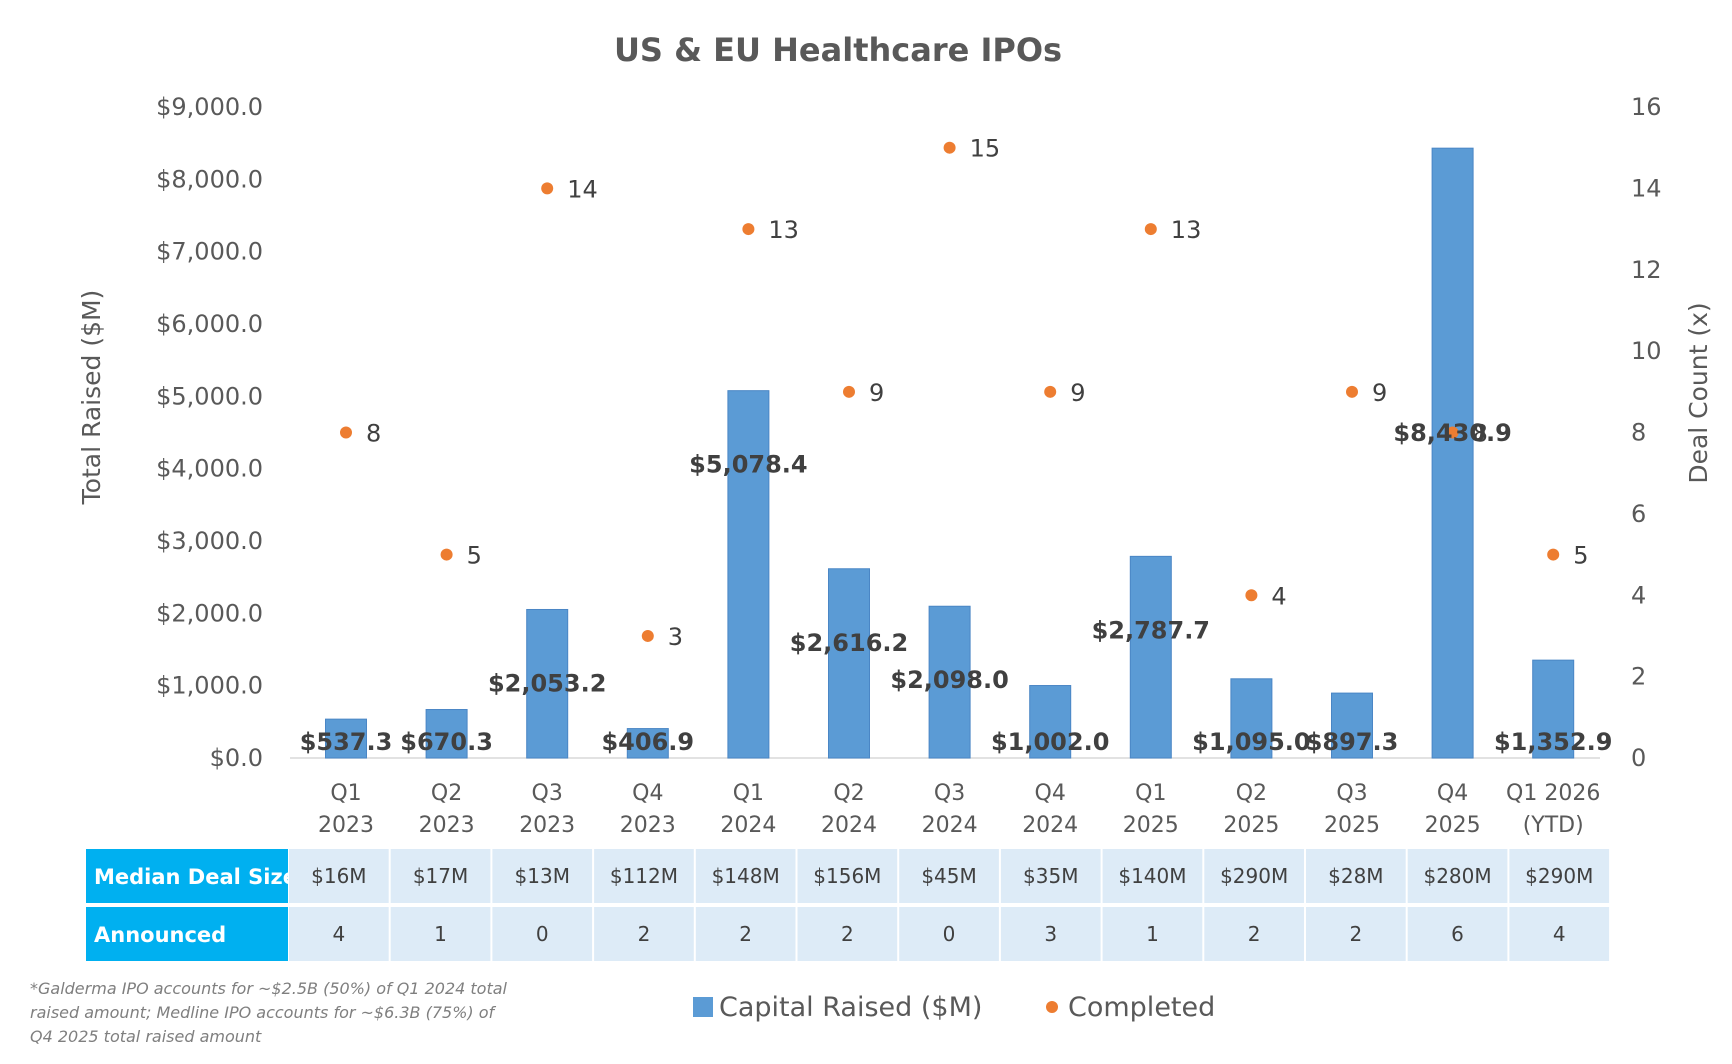 This screenshot has width=1732, height=1064. I want to click on bar-data-label: $2,787.7, so click(1151, 630).